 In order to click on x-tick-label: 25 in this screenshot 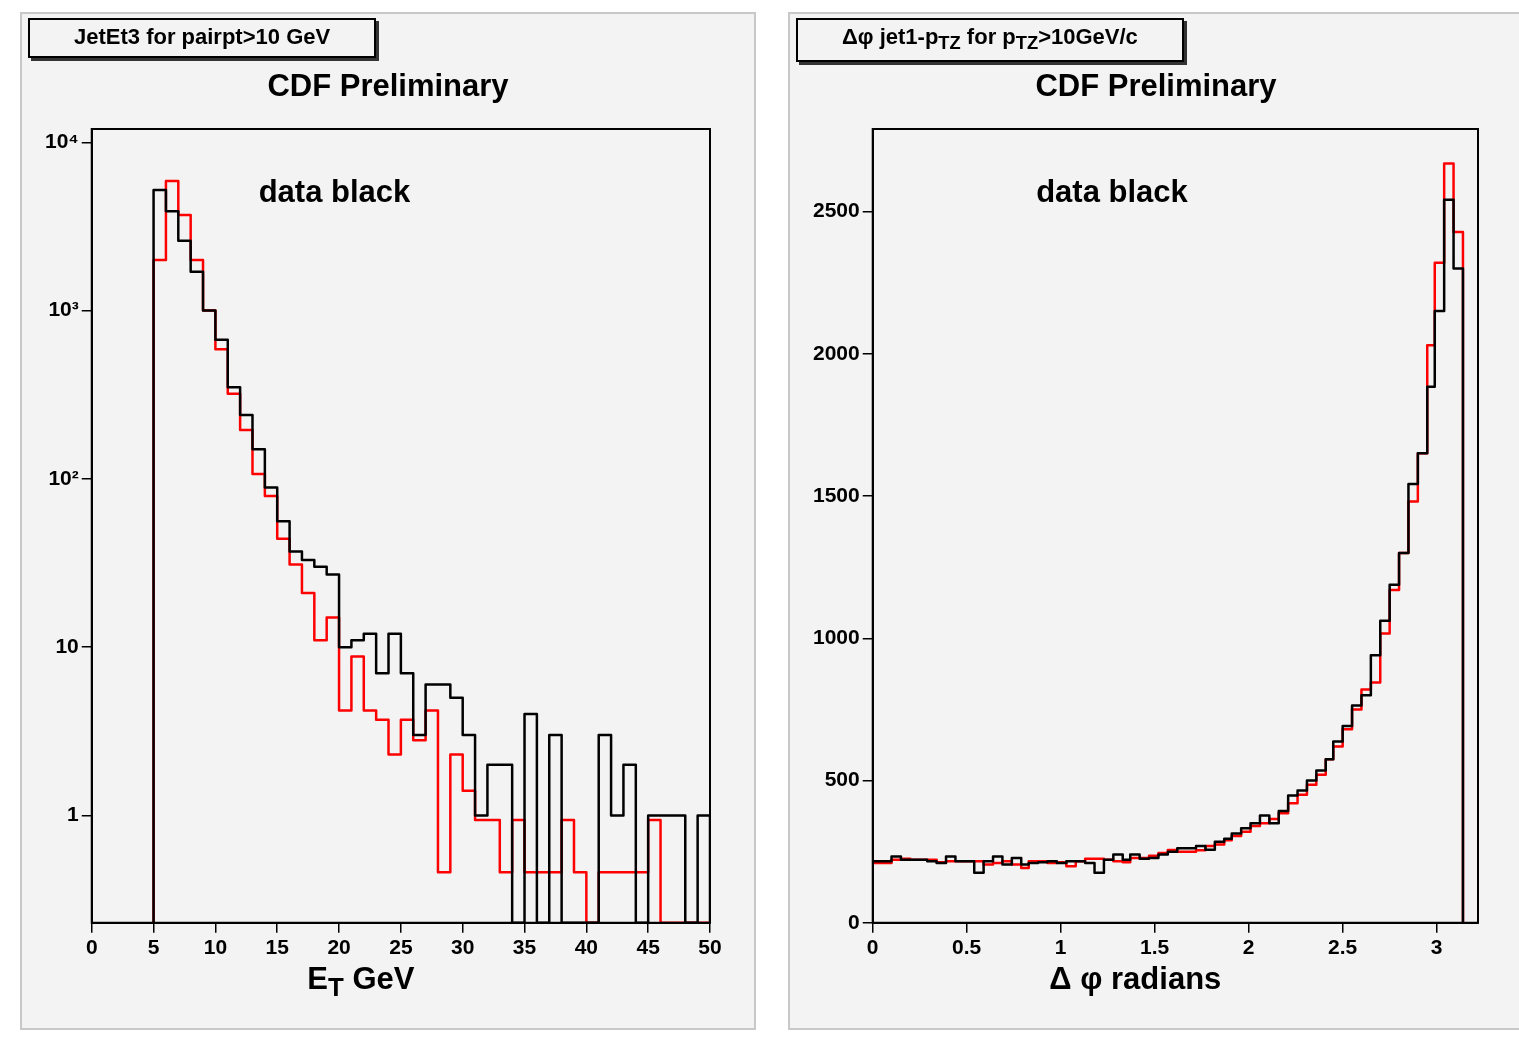, I will do `click(401, 947)`.